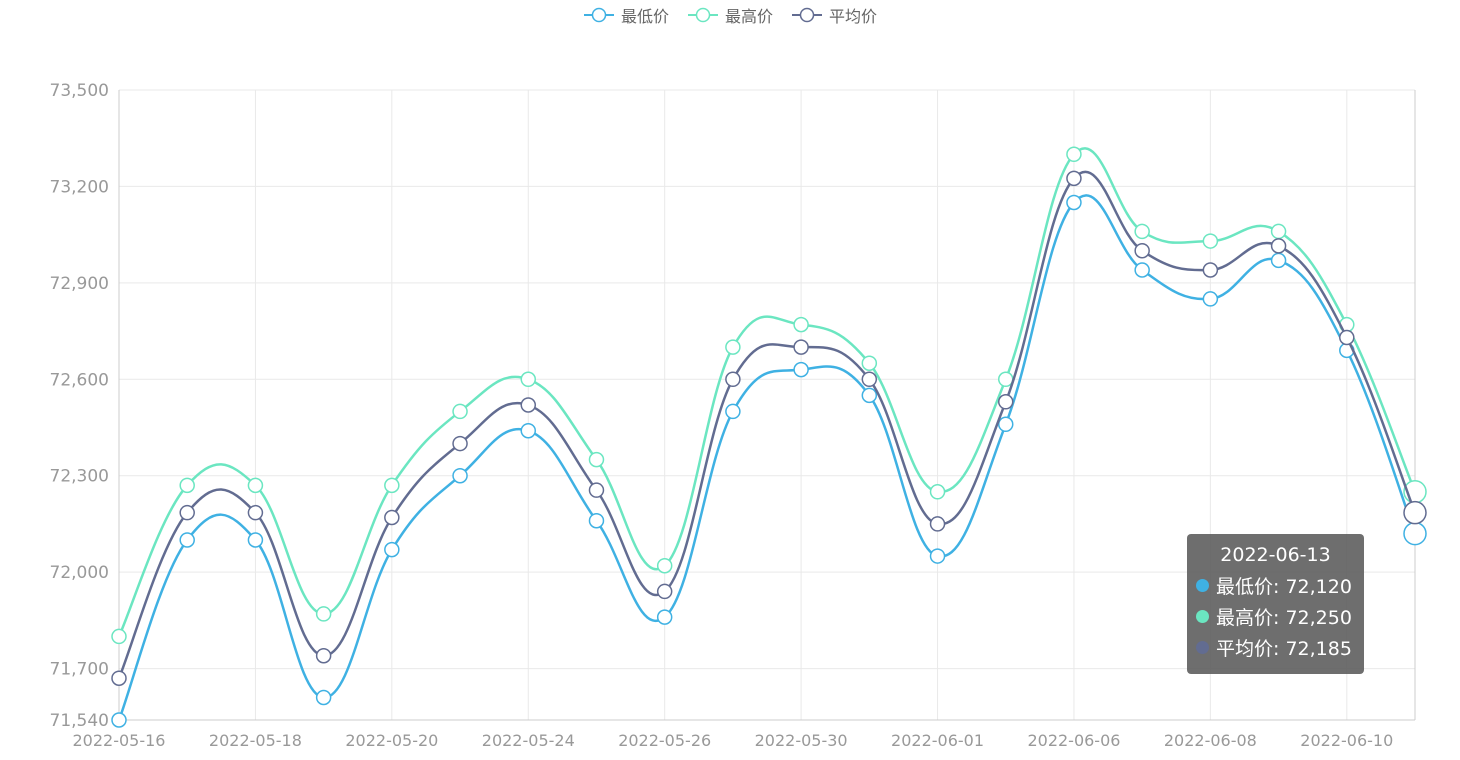 The width and height of the screenshot is (1460, 760). What do you see at coordinates (391, 740) in the screenshot?
I see `x-tick-label: 2022-05-20` at bounding box center [391, 740].